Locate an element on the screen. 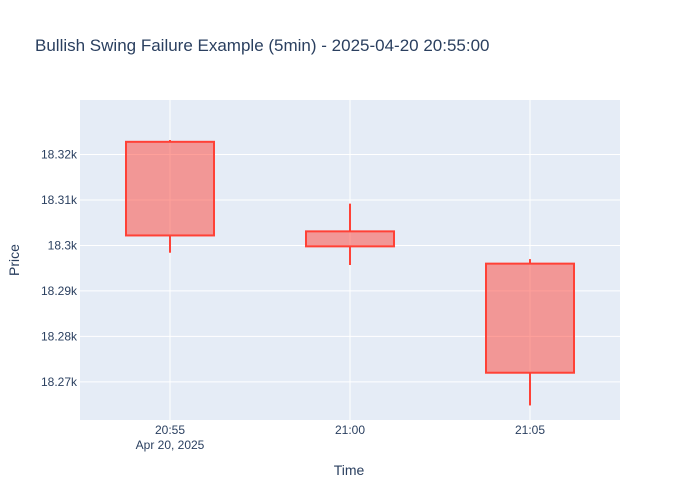  x-axis-title: Time is located at coordinates (349, 470).